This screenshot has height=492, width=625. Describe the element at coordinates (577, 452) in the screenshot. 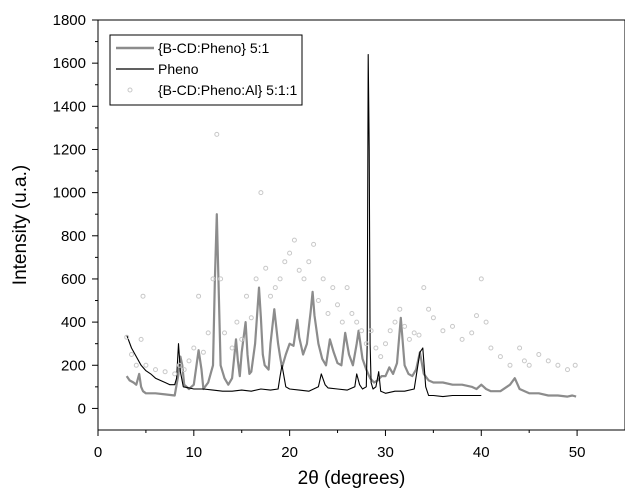

I see `x-tick-label: 50` at that location.